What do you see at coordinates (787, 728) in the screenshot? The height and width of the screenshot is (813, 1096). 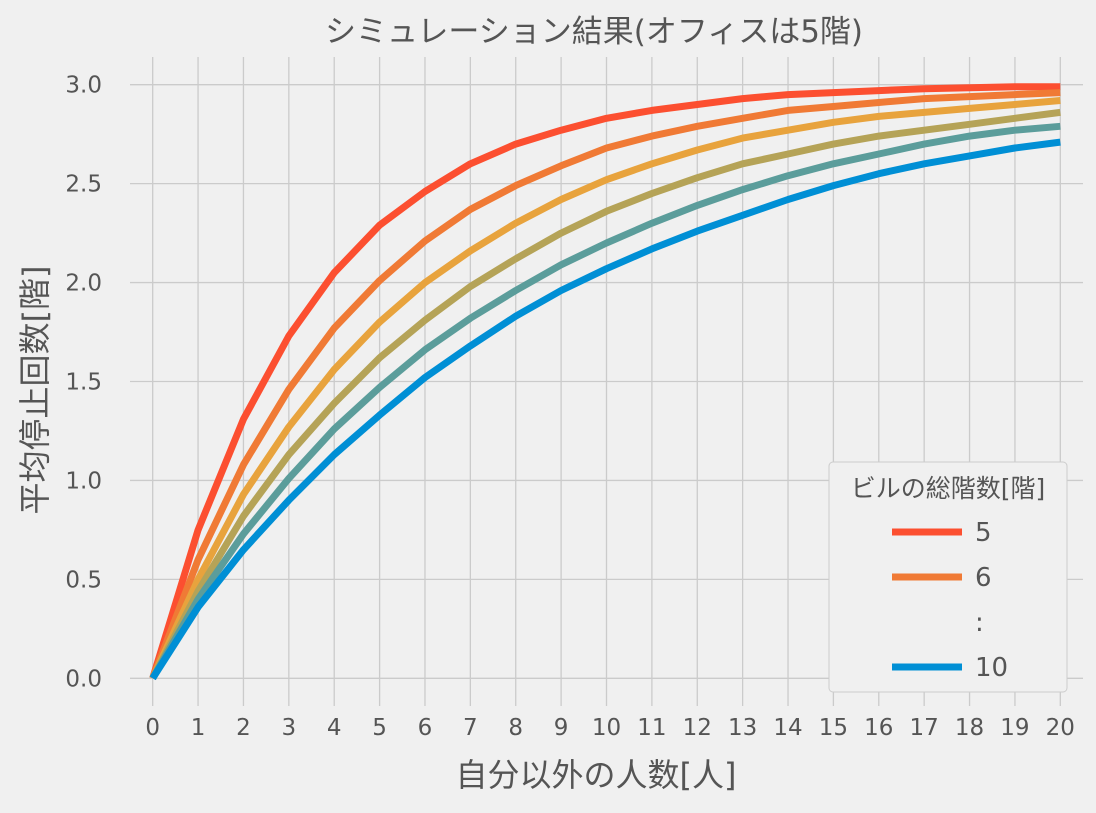 I see `x-tick-label: 14` at bounding box center [787, 728].